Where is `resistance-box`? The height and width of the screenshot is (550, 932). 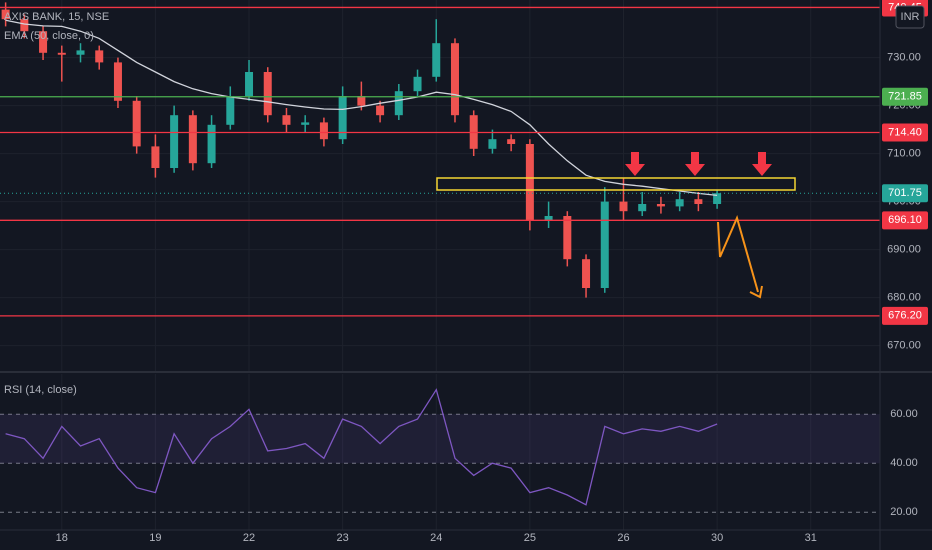
resistance-box is located at coordinates (616, 184).